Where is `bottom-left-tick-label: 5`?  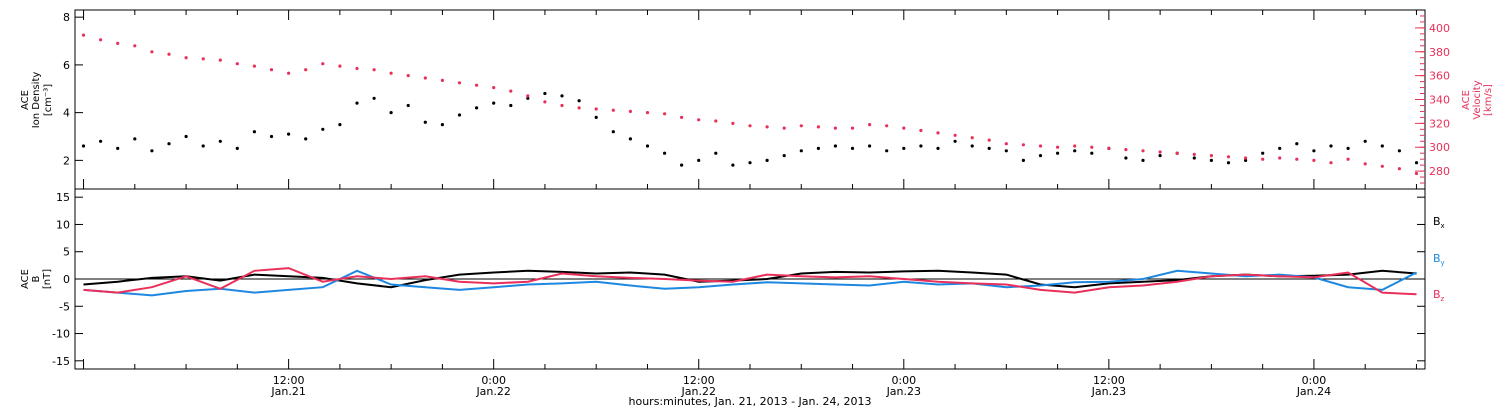 bottom-left-tick-label: 5 is located at coordinates (66, 252).